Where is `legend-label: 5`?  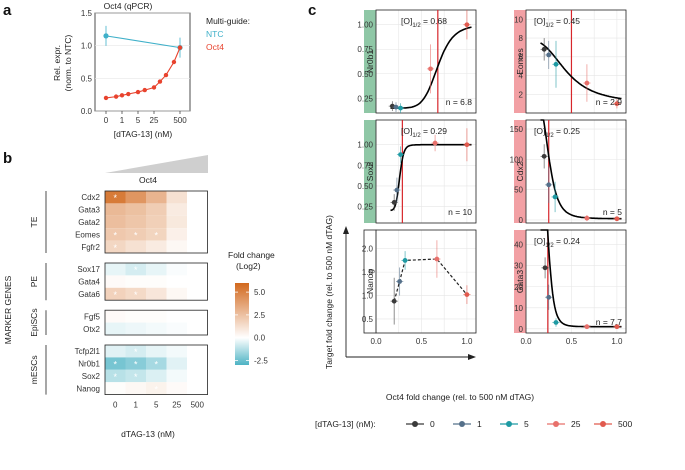
legend-label: 5 is located at coordinates (526, 424).